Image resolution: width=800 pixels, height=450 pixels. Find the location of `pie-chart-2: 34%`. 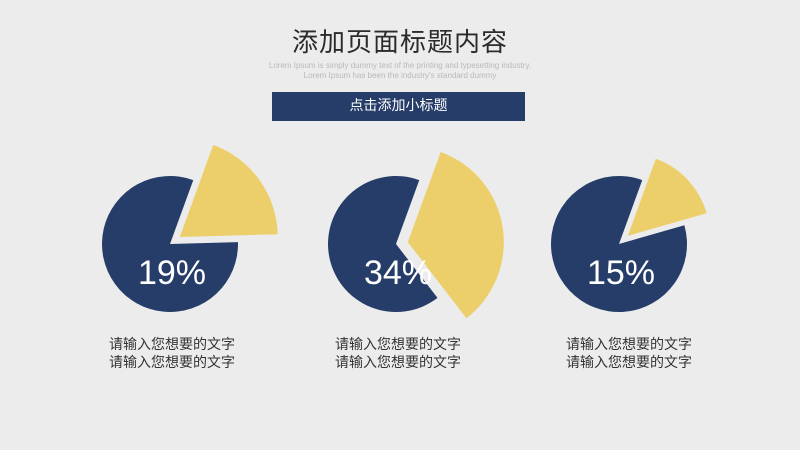

pie-chart-2: 34% is located at coordinates (416, 235).